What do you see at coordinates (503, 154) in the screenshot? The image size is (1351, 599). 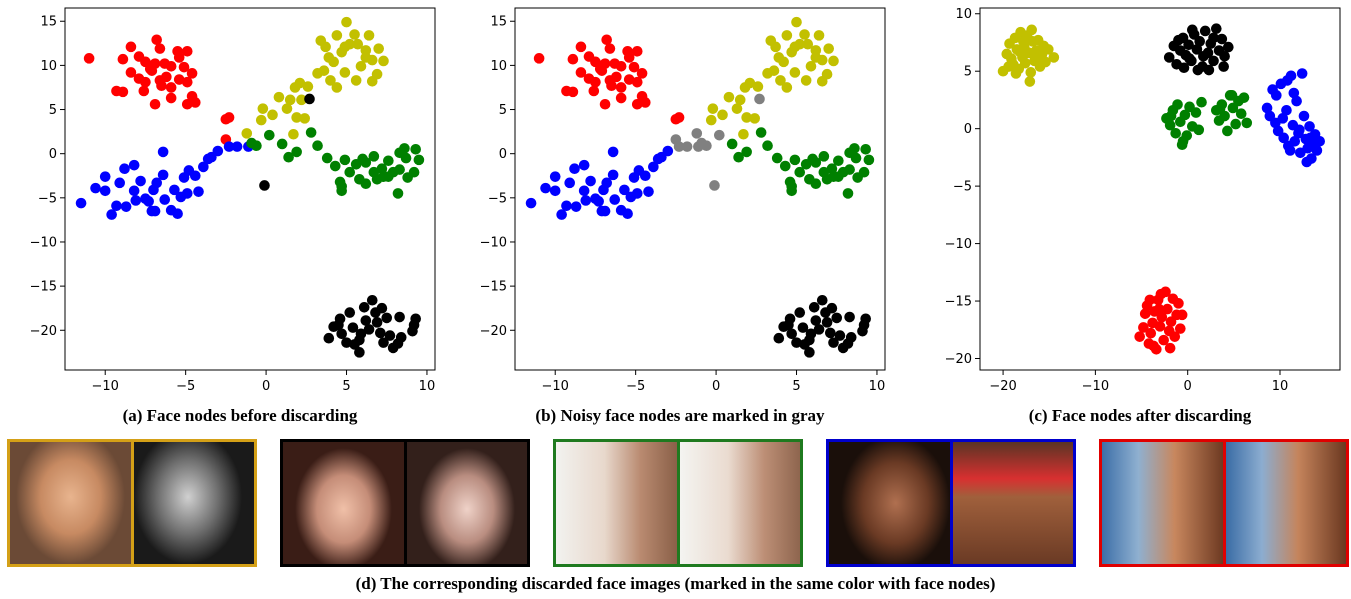 I see `y-tick-label: 0` at bounding box center [503, 154].